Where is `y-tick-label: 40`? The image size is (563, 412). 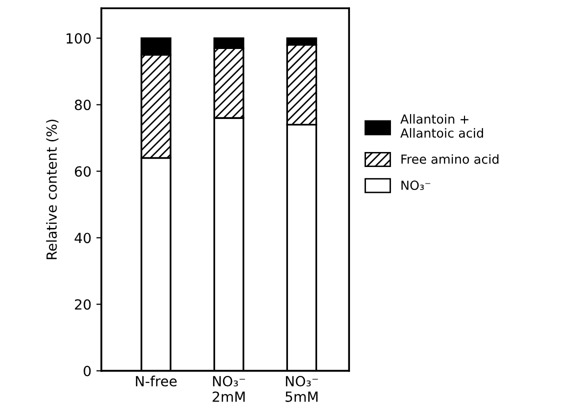 y-tick-label: 40 is located at coordinates (82, 238).